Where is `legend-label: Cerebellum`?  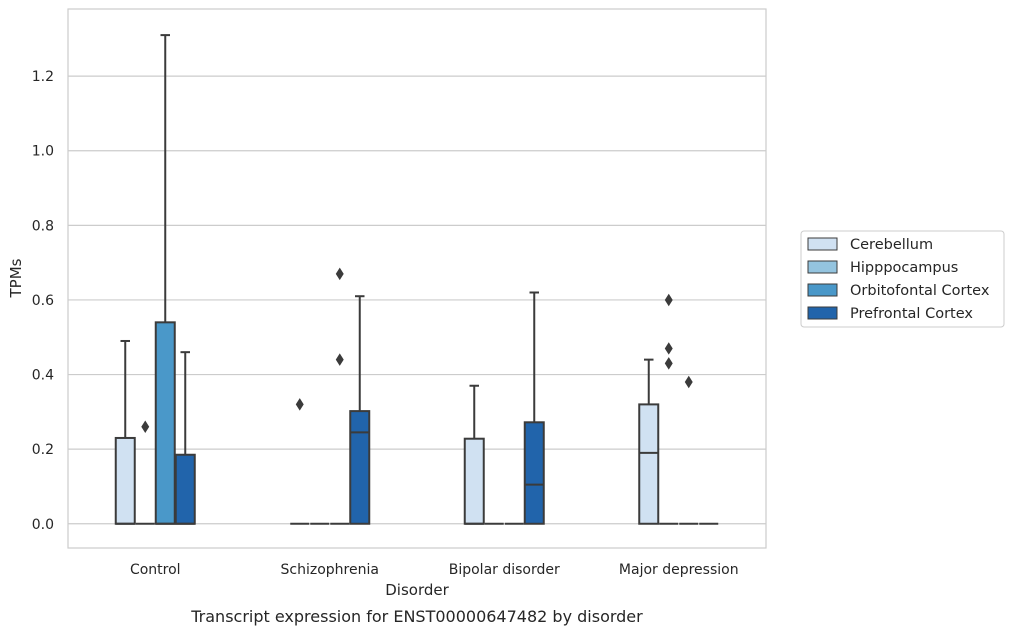
legend-label: Cerebellum is located at coordinates (891, 245).